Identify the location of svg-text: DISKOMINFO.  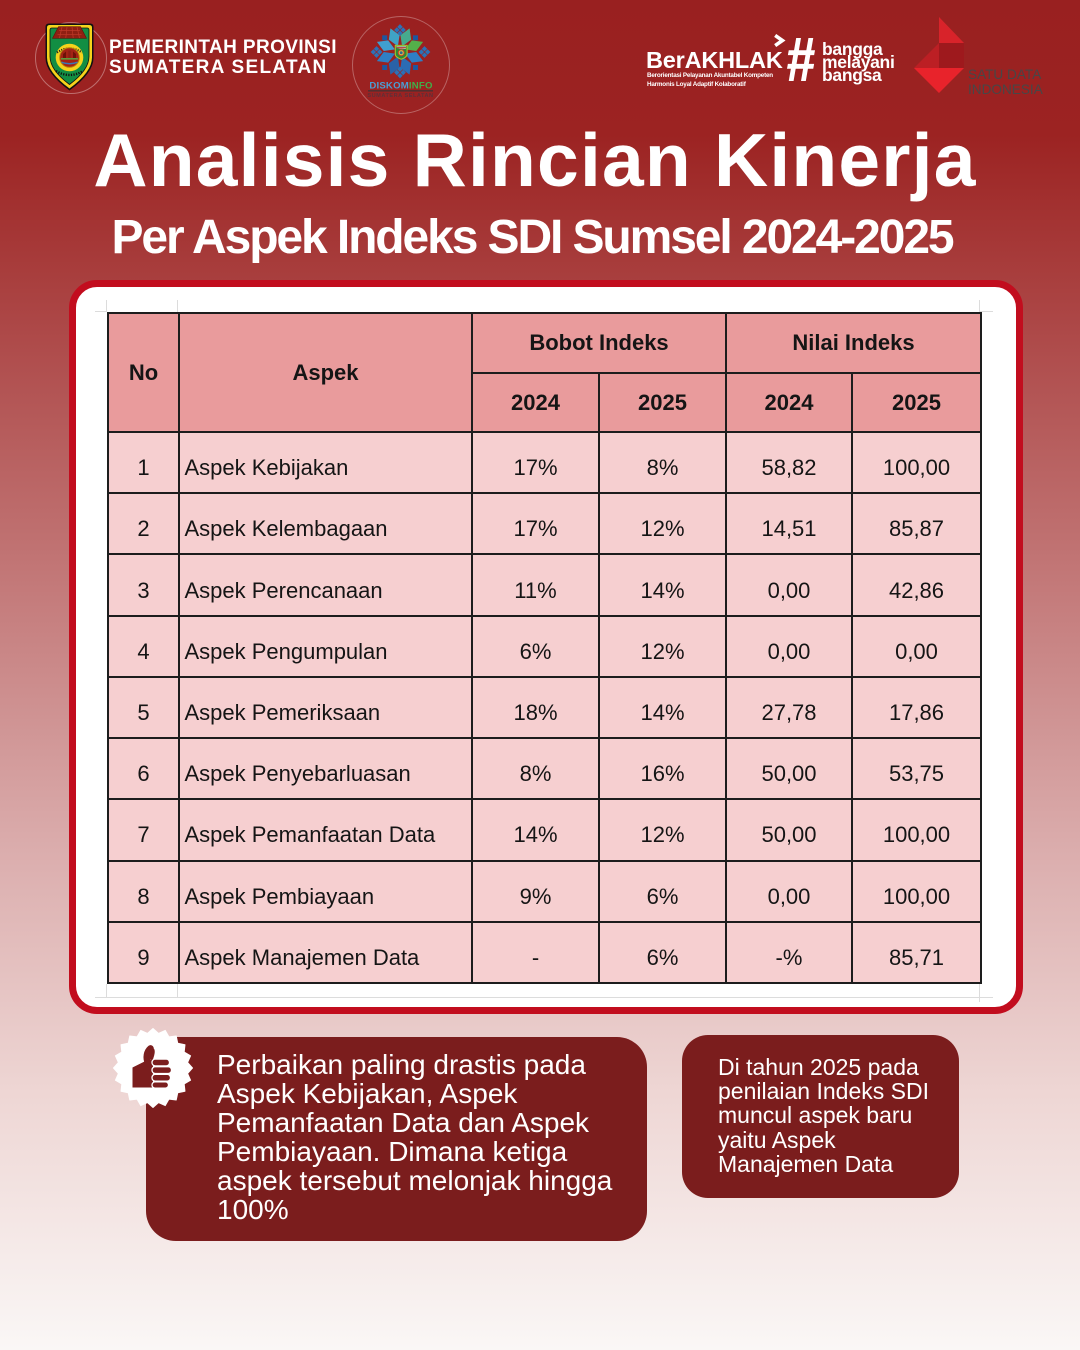
(401, 86).